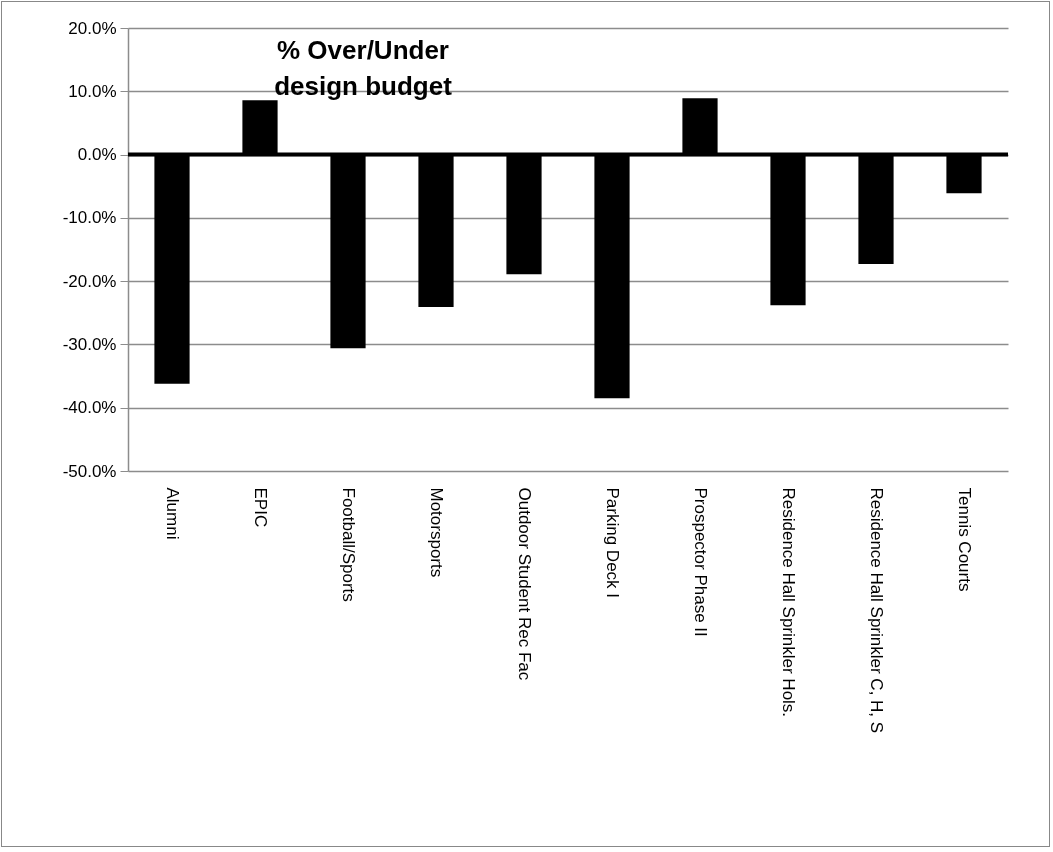 The width and height of the screenshot is (1053, 852). What do you see at coordinates (92, 28) in the screenshot?
I see `y-tick-label: 20.0%` at bounding box center [92, 28].